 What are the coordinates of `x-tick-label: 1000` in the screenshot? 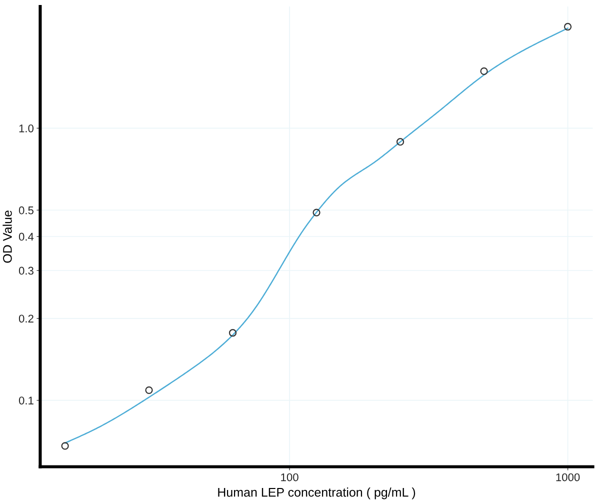 It's located at (568, 477).